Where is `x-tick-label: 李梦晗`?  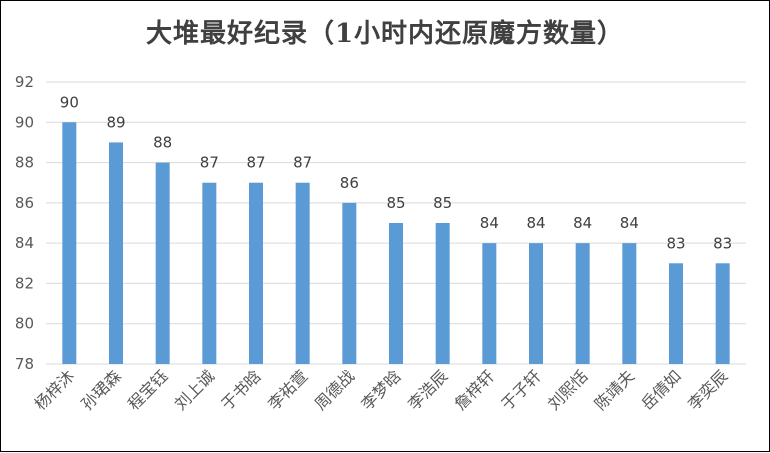
x-tick-label: 李梦晗 is located at coordinates (380, 389).